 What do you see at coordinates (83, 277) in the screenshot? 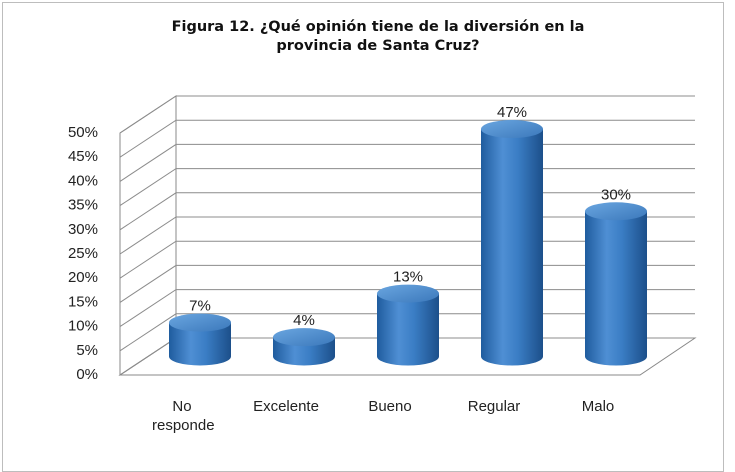
I see `y-tick-label: 20%` at bounding box center [83, 277].